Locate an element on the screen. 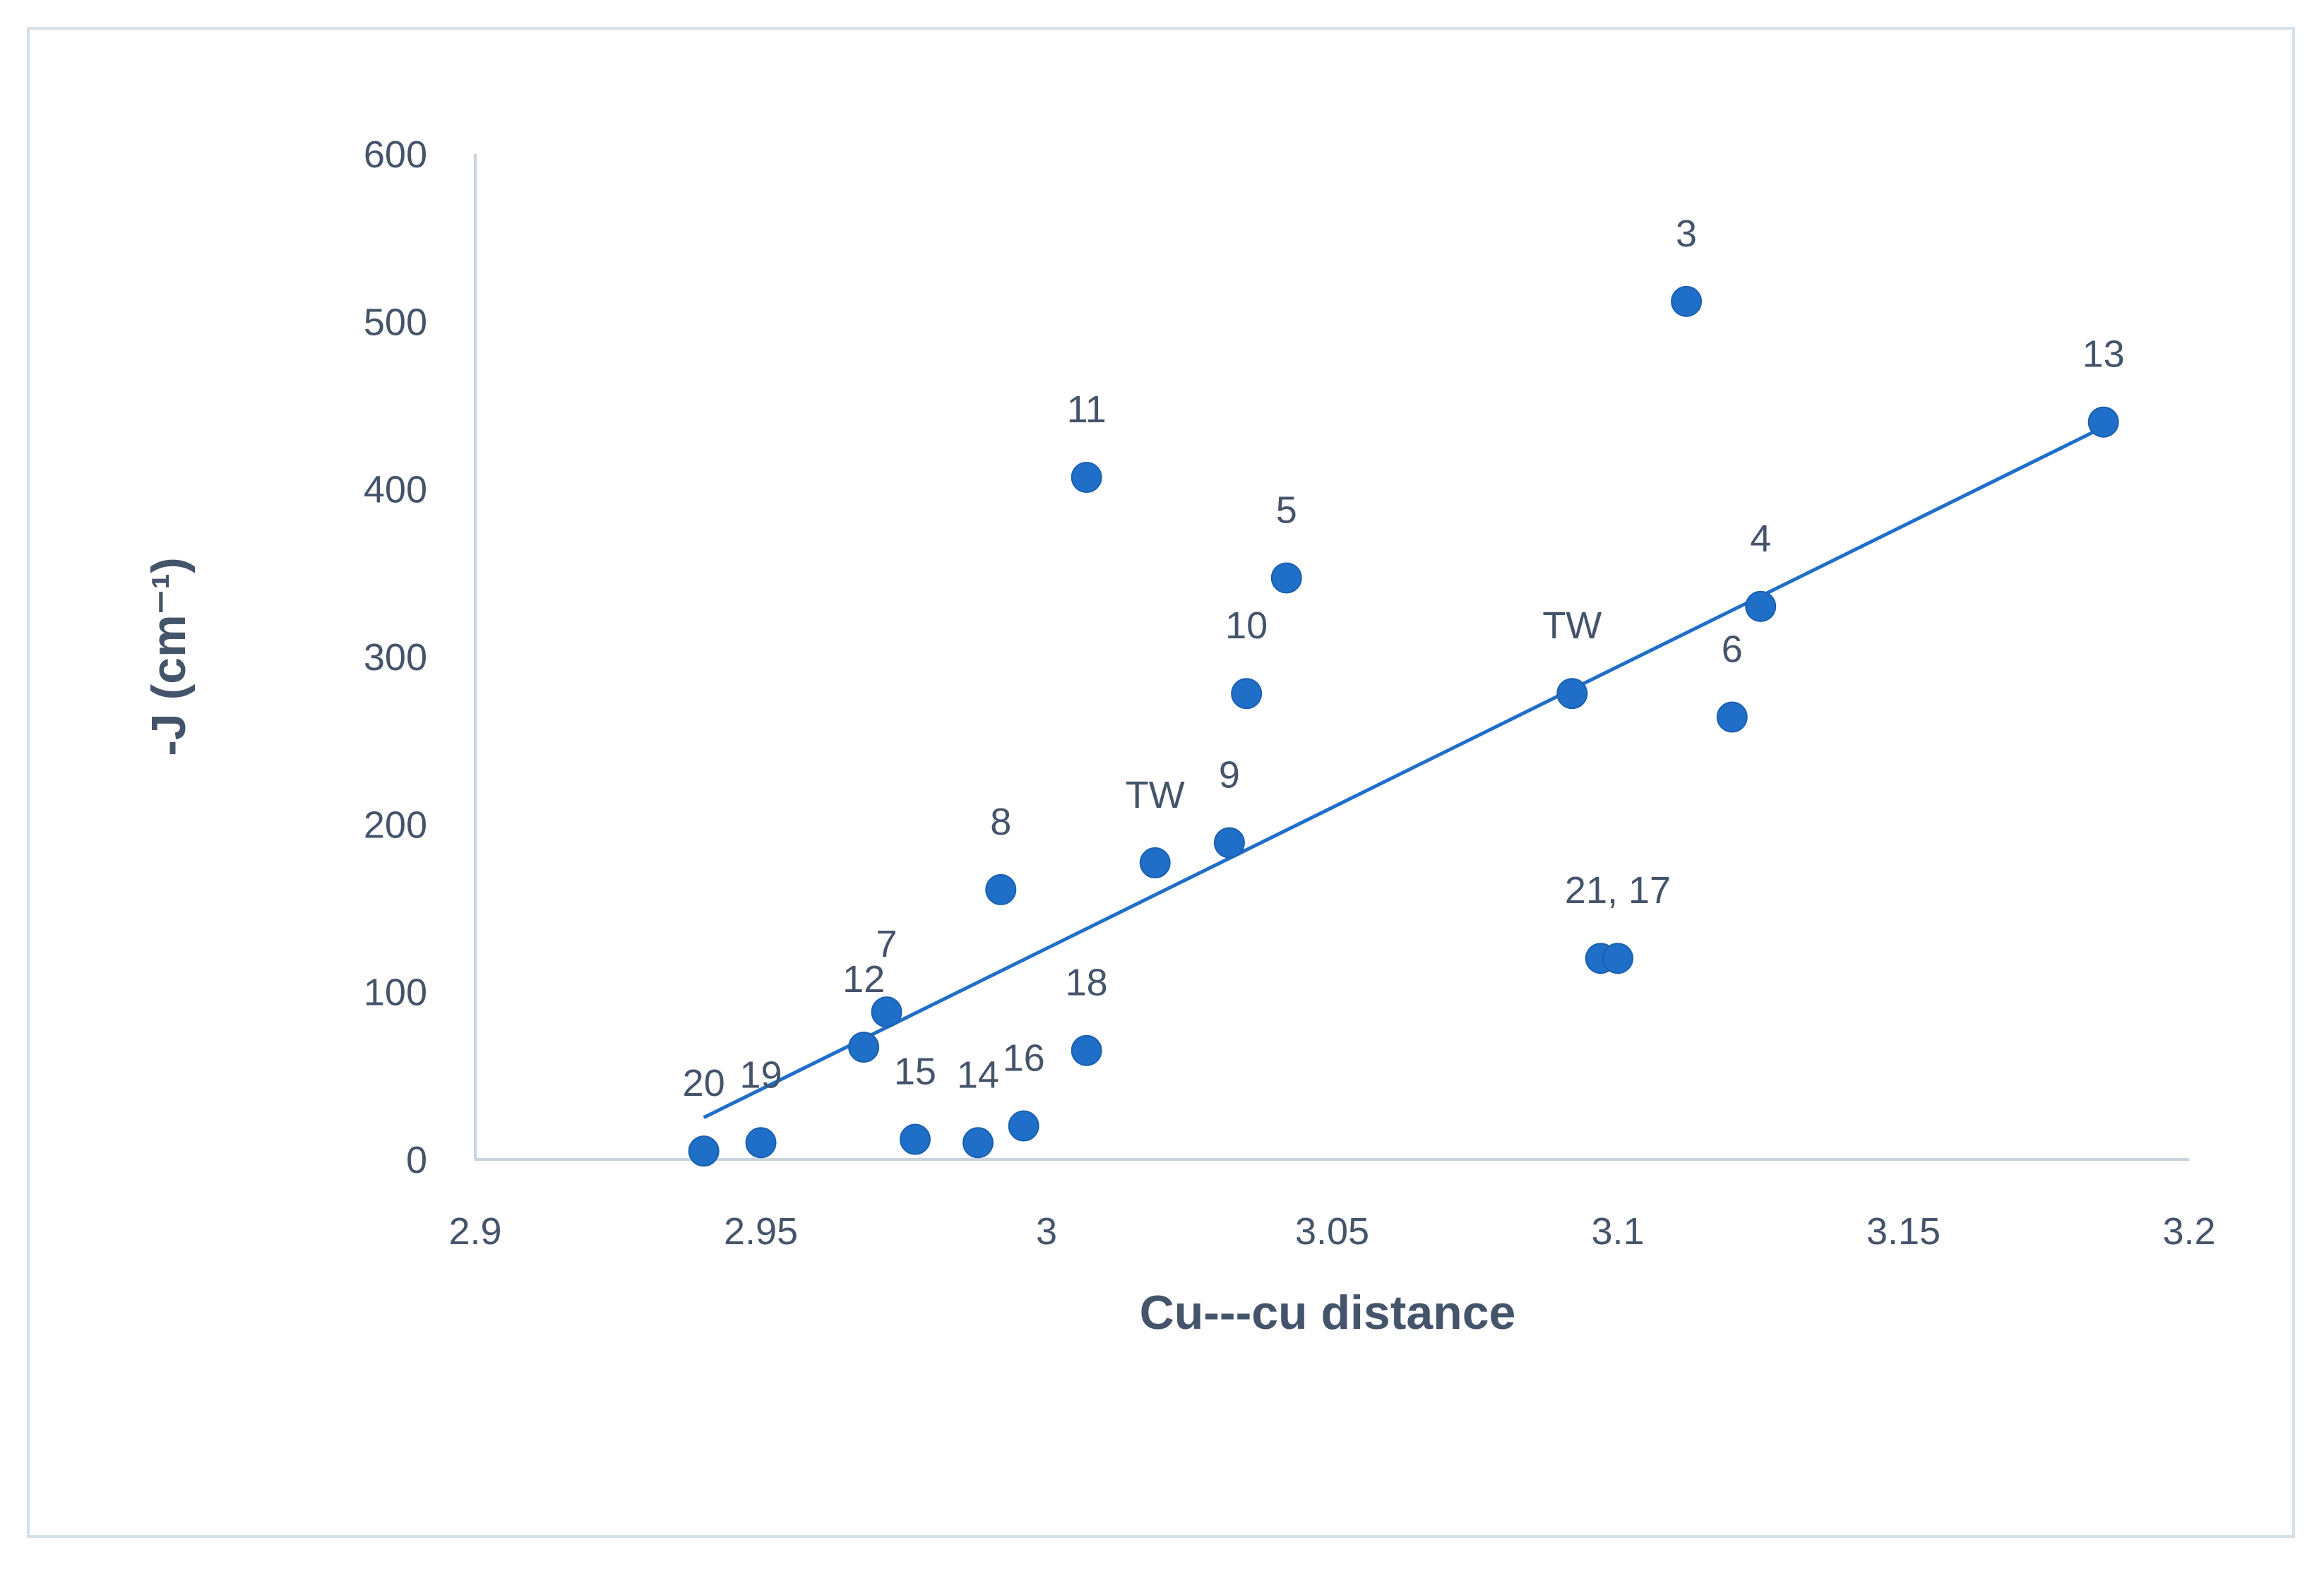 This screenshot has width=2324, height=1569. y-axis-title: -J (cm⁻¹) is located at coordinates (169, 656).